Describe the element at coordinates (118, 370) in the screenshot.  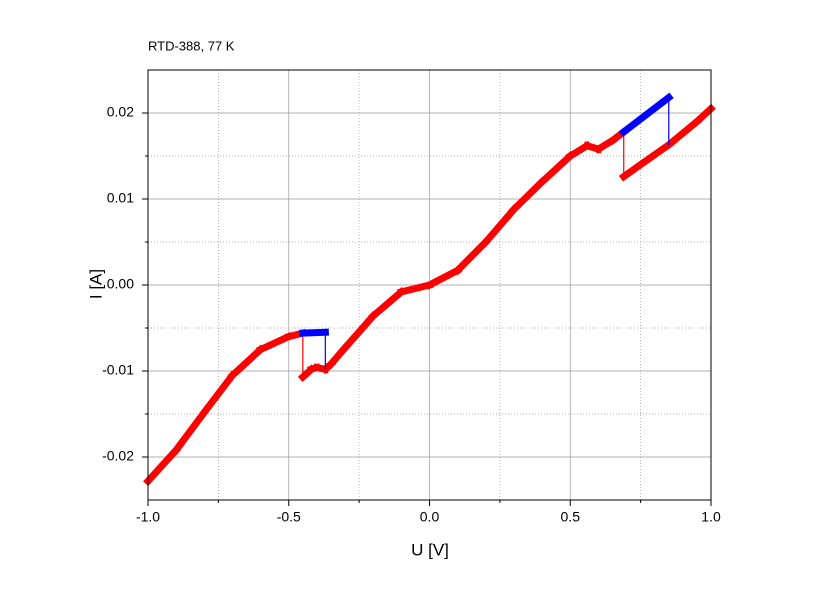
I see `y-tick-label: -0.01` at that location.